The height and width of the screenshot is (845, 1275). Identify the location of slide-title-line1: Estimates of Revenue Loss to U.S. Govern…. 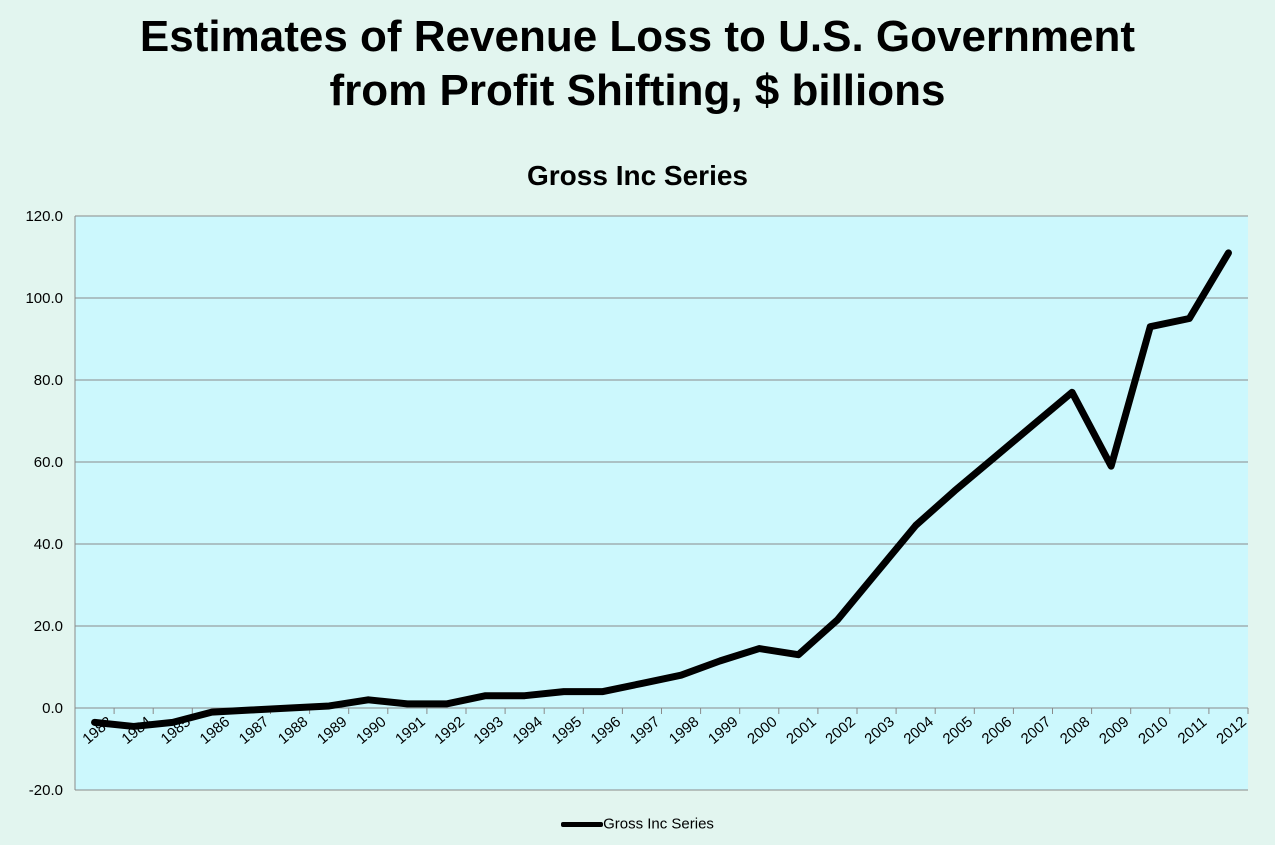
(637, 36).